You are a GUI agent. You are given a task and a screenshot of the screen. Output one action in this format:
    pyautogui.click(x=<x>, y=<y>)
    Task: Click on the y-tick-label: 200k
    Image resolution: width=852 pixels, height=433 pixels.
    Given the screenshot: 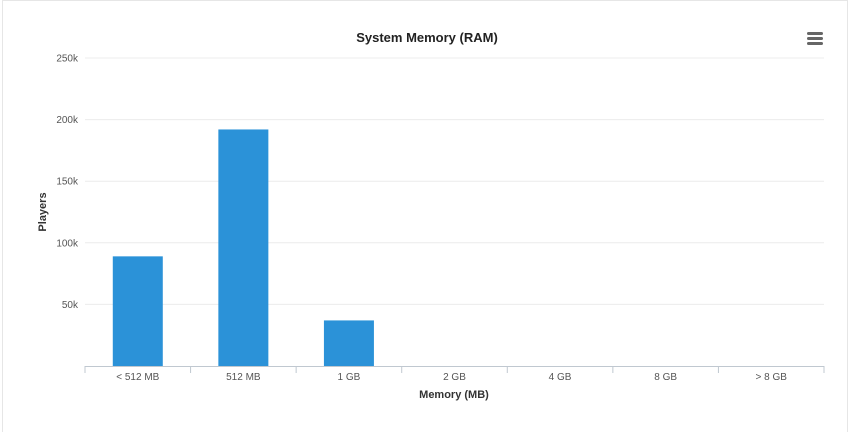 What is the action you would take?
    pyautogui.click(x=67, y=120)
    